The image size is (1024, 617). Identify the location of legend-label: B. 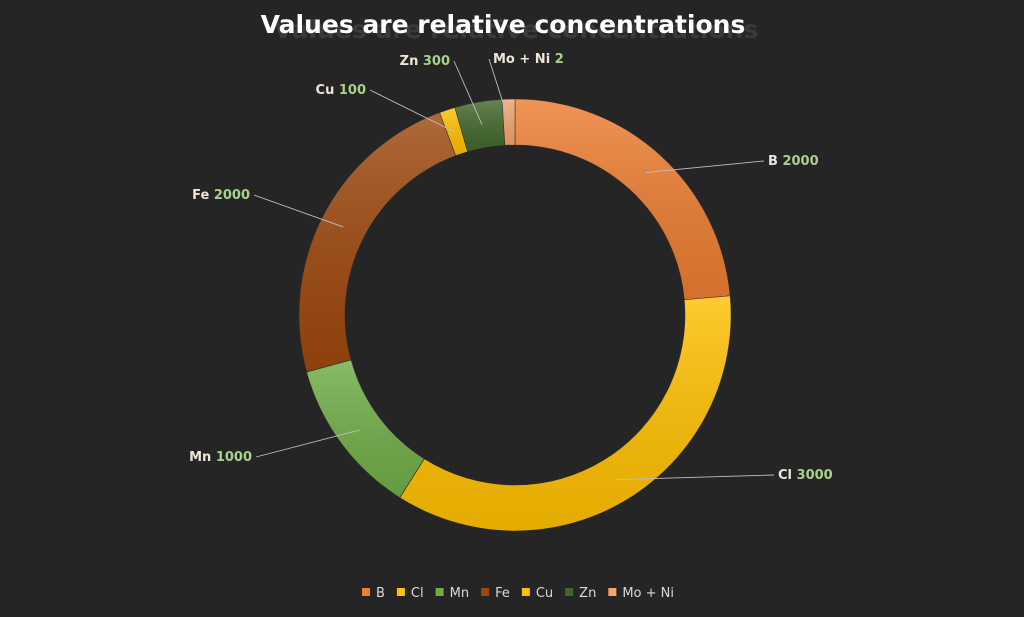
(380, 593).